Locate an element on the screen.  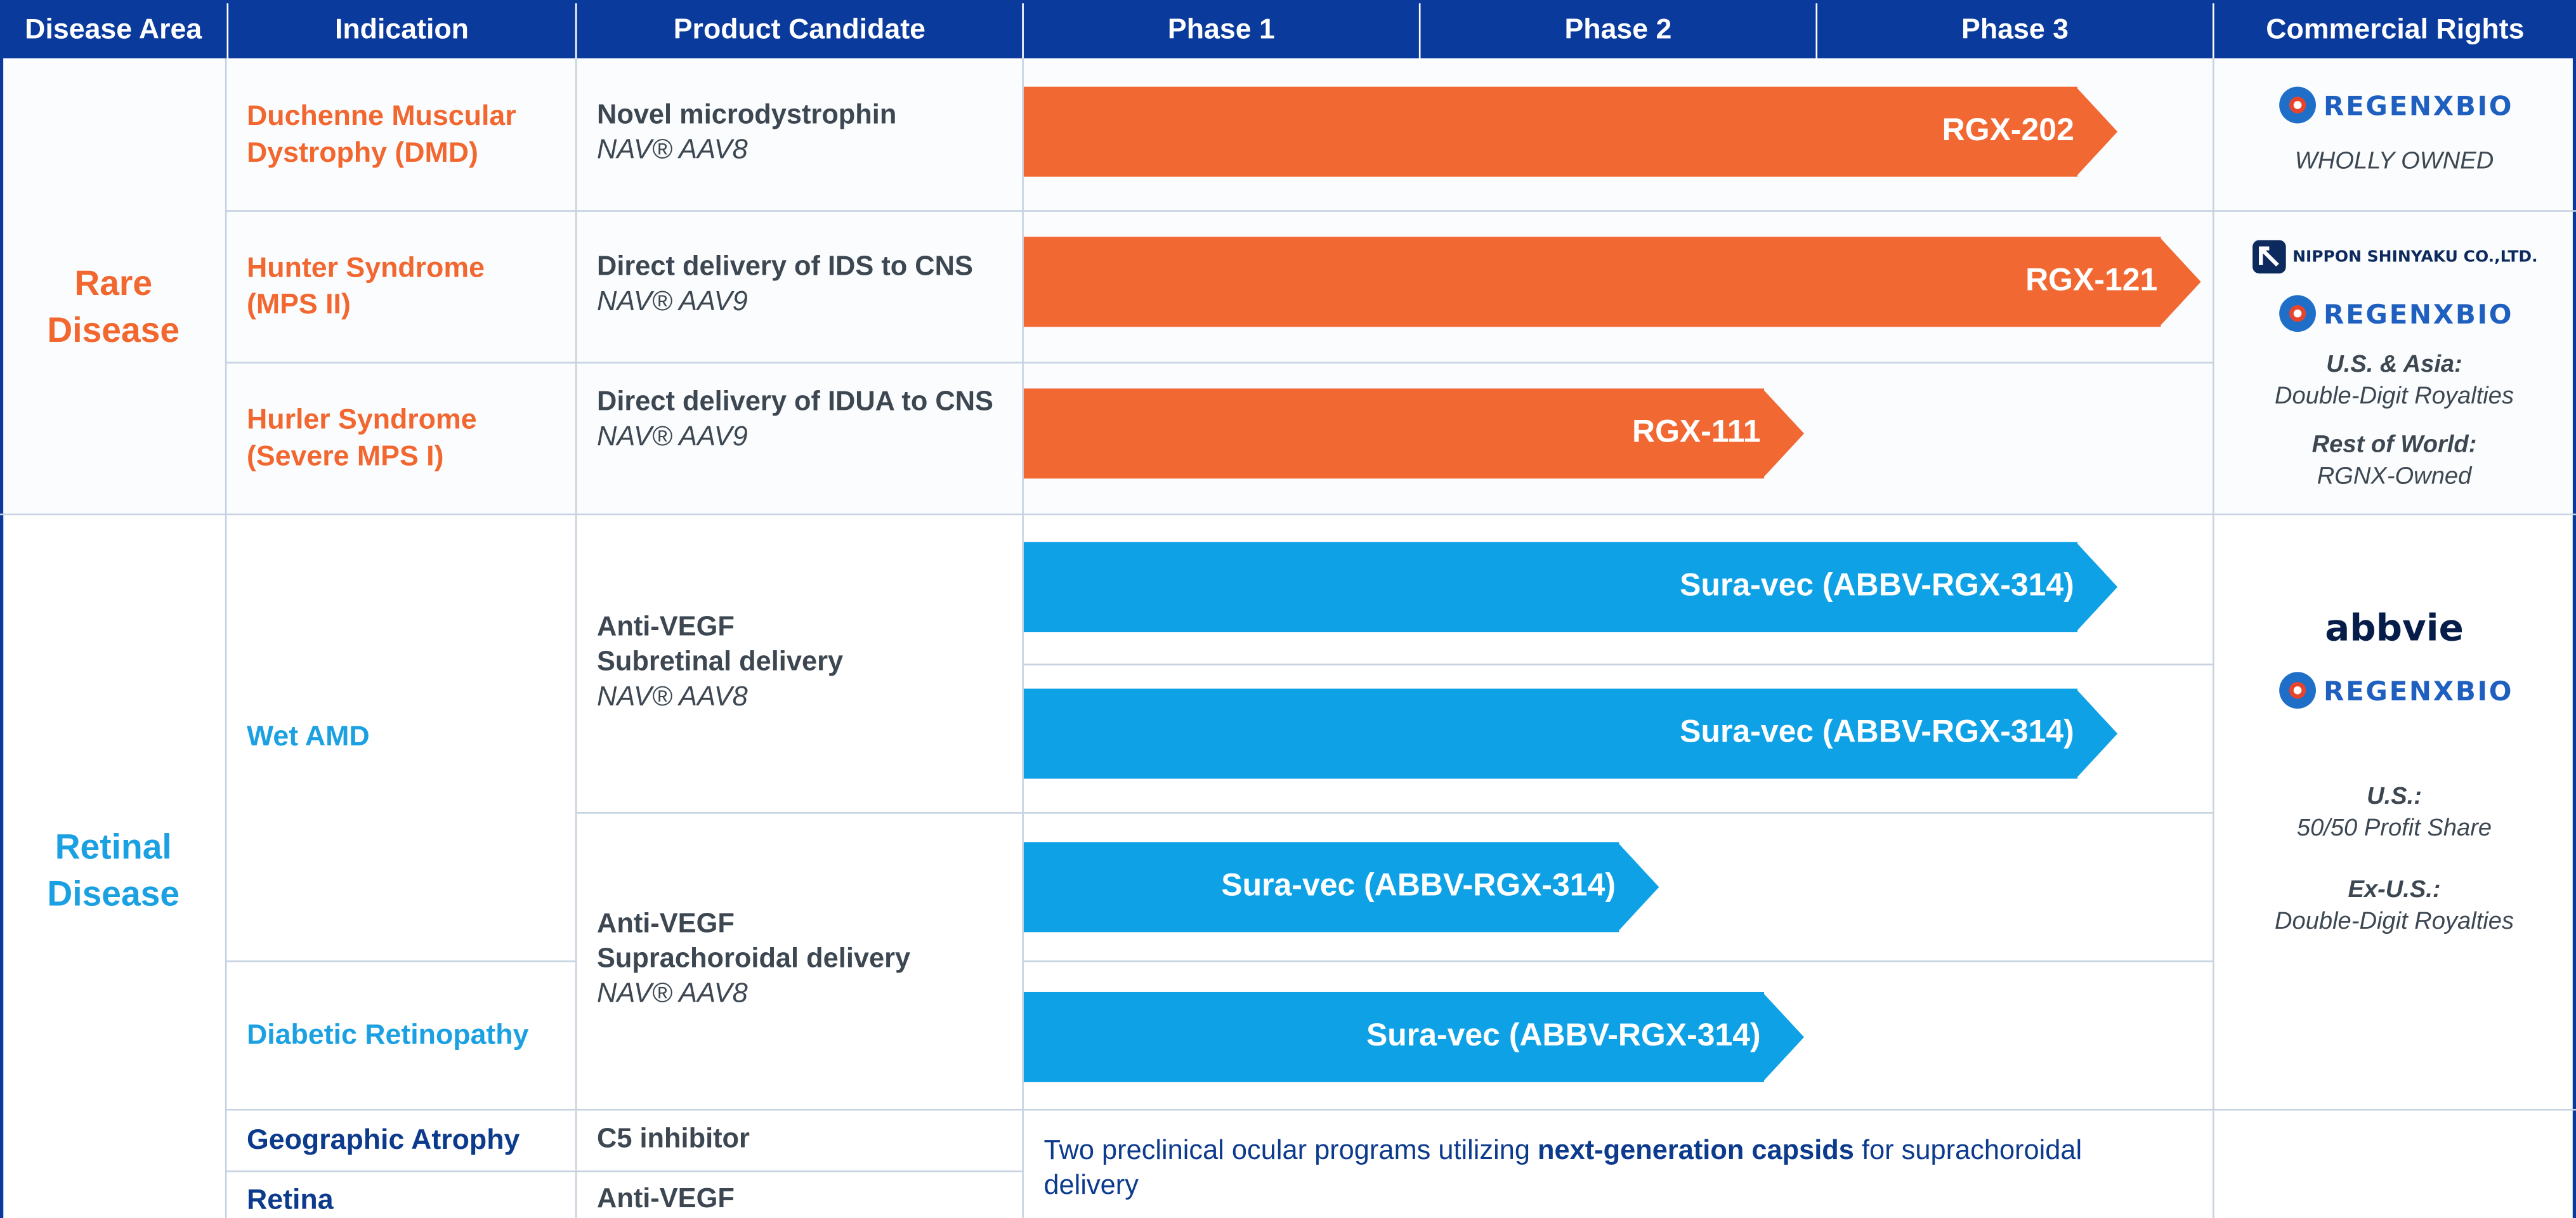
disease-area-retinal: Retinal Disease is located at coordinates (114, 871).